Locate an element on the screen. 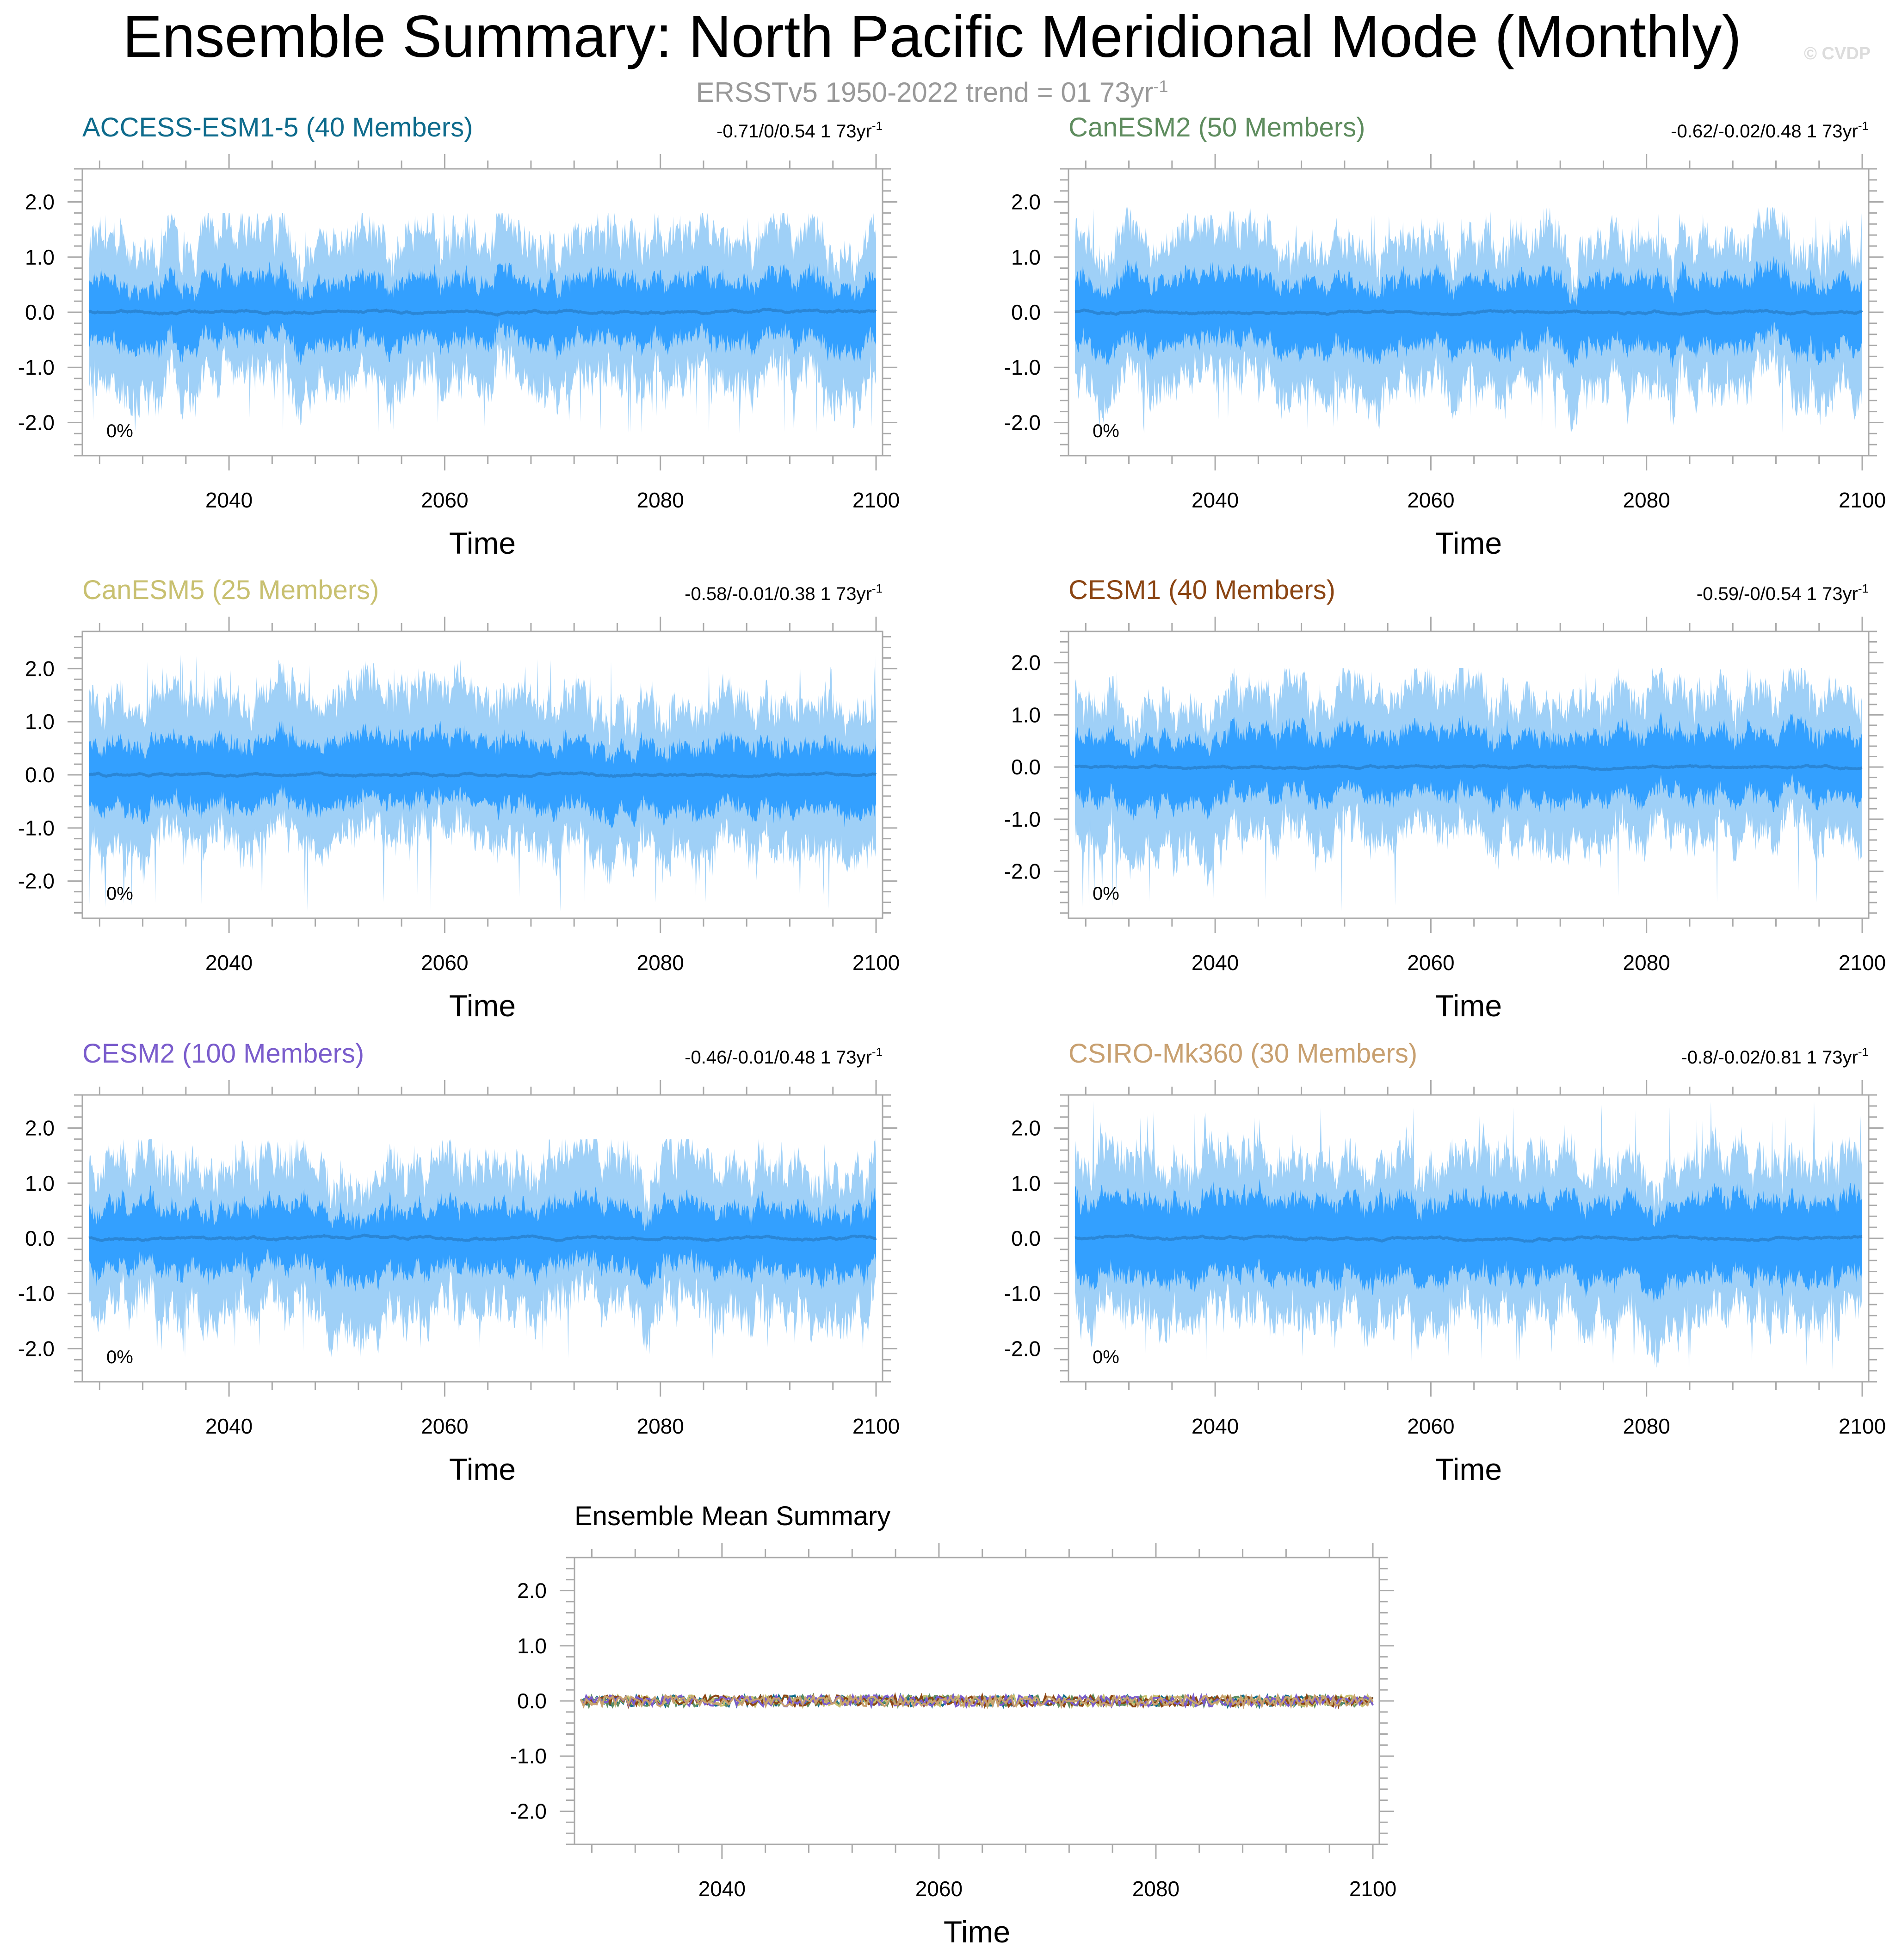 The image size is (1902, 1960). panel-title: ACCESS-ESM1-5 (40 Members) is located at coordinates (277, 127).